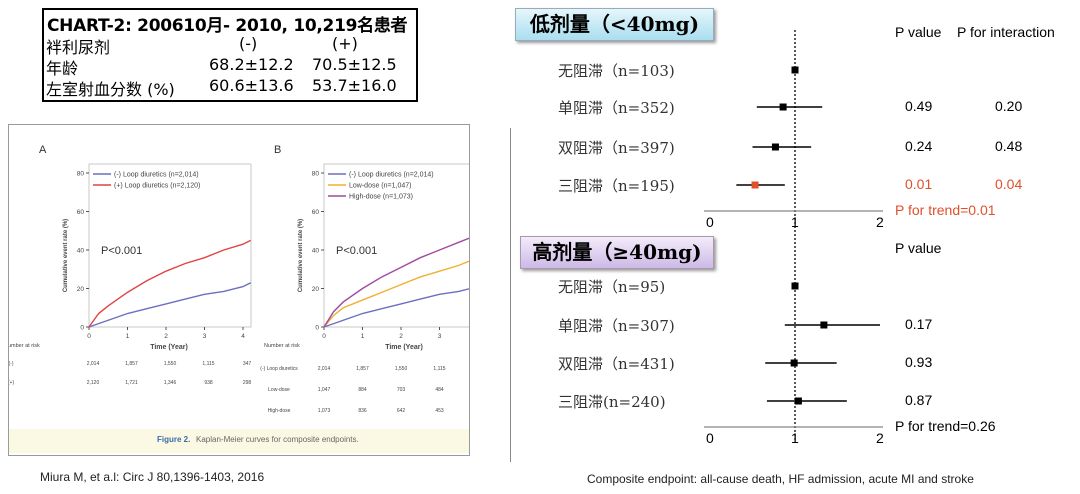 The width and height of the screenshot is (1080, 494). I want to click on risk-value: 1,073, so click(324, 411).